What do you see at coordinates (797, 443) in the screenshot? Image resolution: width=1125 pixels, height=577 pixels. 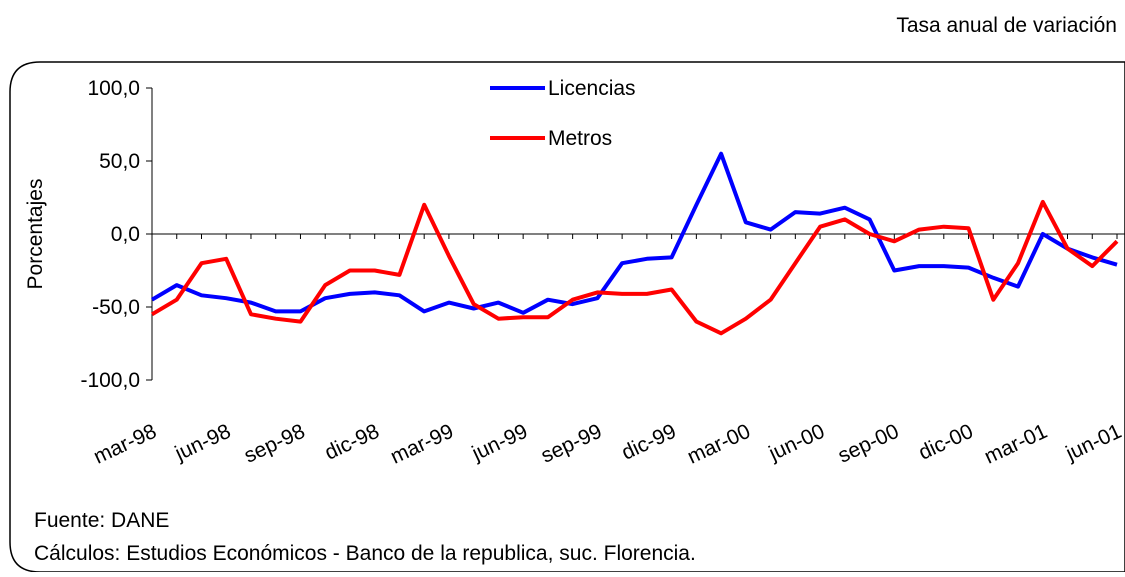 I see `x-tick-label: jun-00` at bounding box center [797, 443].